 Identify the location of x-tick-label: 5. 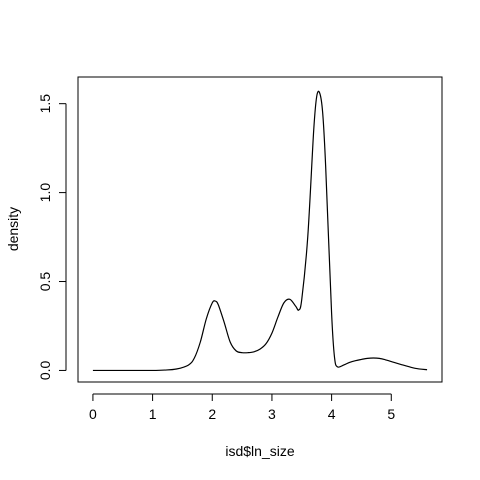
(391, 414).